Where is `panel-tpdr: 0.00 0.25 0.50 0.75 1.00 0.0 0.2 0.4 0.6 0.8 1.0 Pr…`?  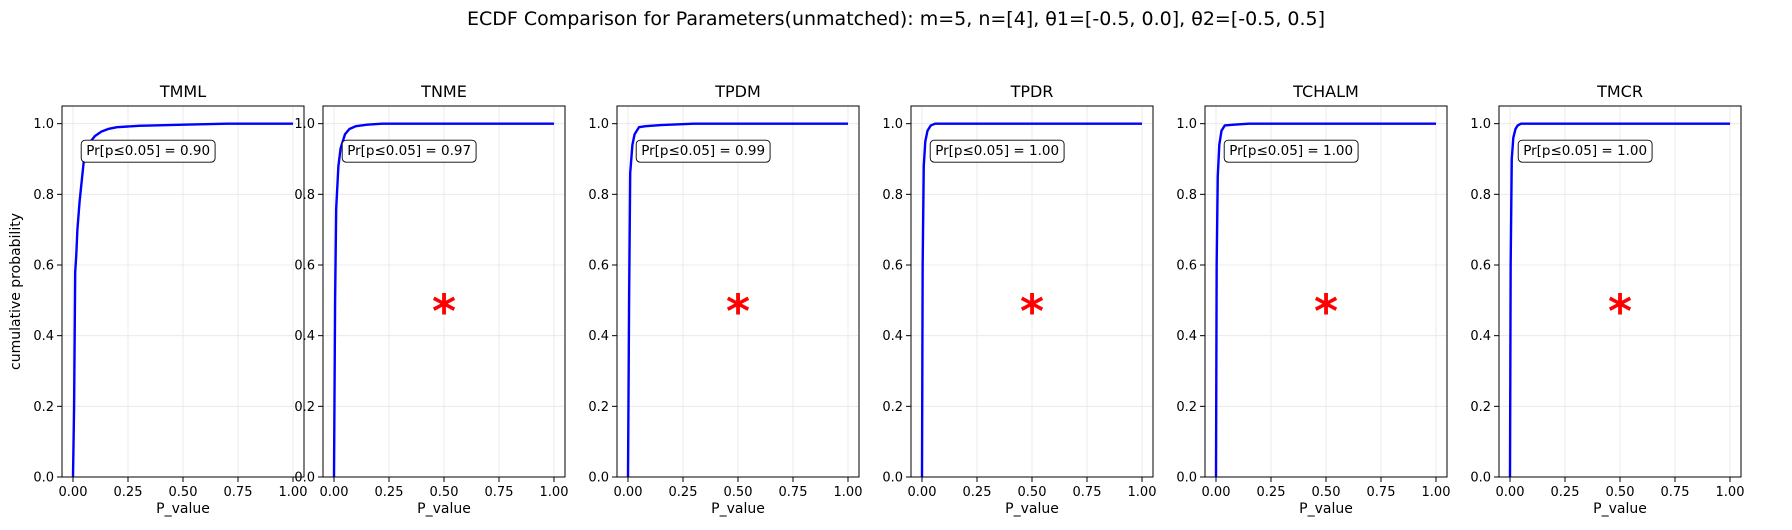 panel-tpdr: 0.00 0.25 0.50 0.75 1.00 0.0 0.2 0.4 0.6 0.8 1.0 Pr… is located at coordinates (1019, 299).